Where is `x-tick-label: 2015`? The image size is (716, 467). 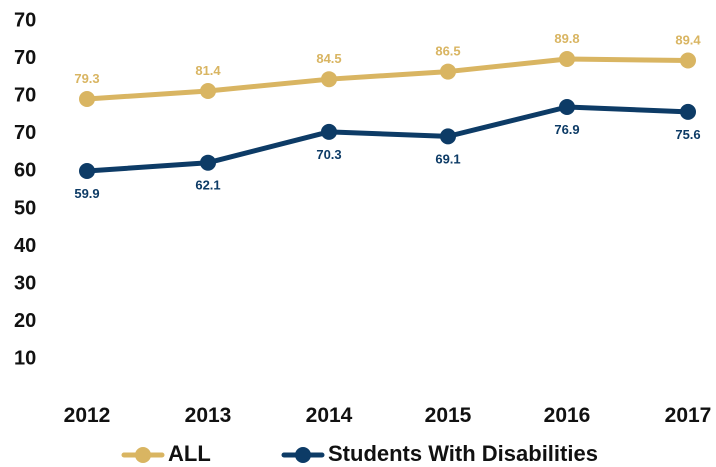
x-tick-label: 2015 is located at coordinates (448, 415).